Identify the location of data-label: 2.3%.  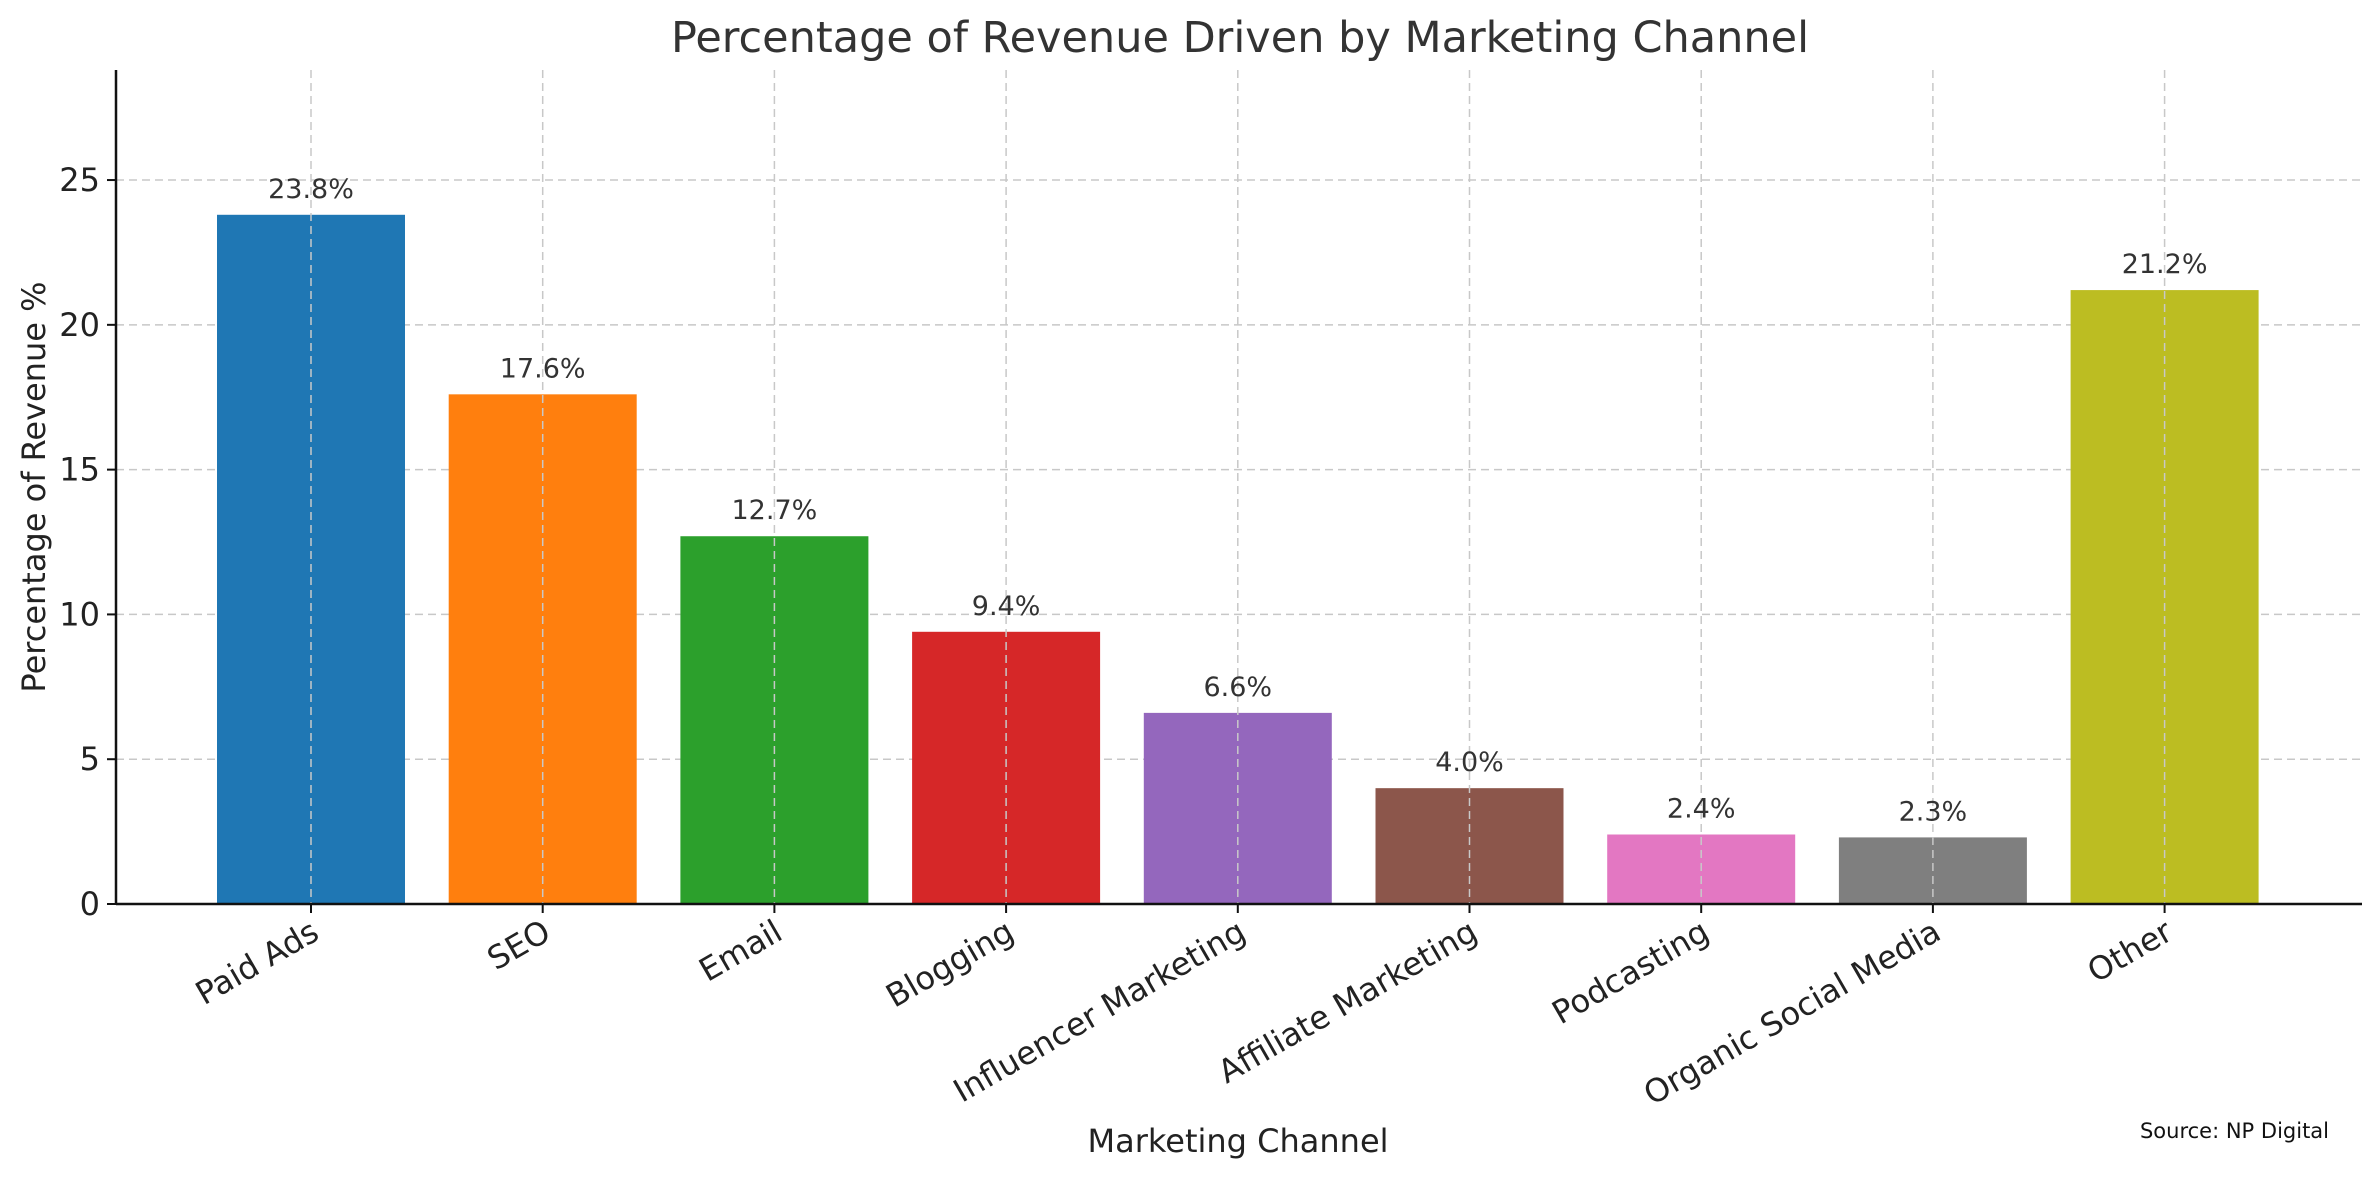
(1933, 811).